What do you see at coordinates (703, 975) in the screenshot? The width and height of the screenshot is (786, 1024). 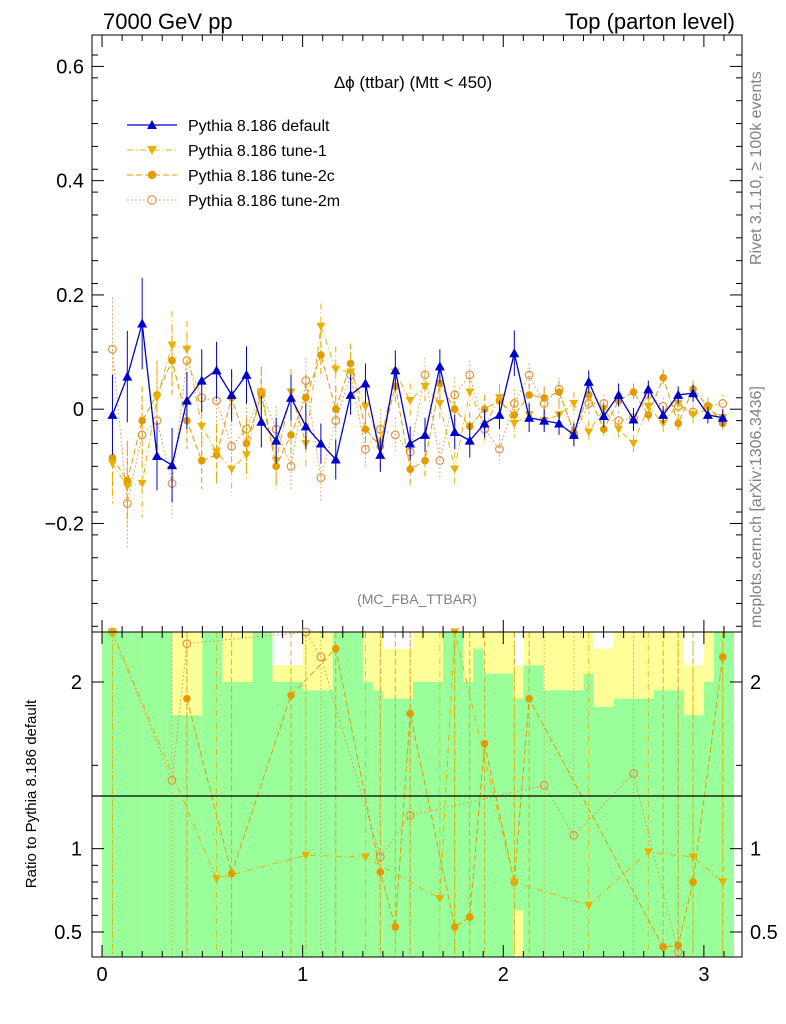 I see `x-tick-label: 3` at bounding box center [703, 975].